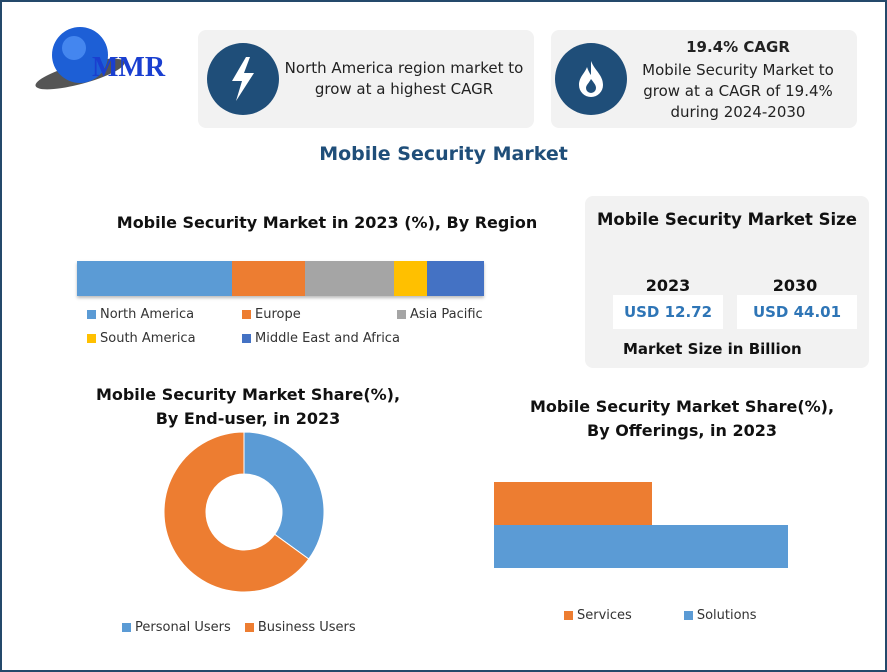 This screenshot has width=887, height=672. Describe the element at coordinates (641, 546) in the screenshot. I see `bar-solutions` at that location.